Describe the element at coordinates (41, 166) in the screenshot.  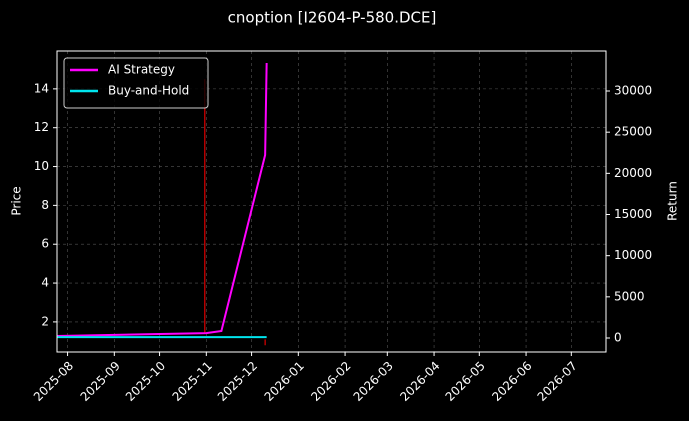
I see `y-tick-label: 10` at that location.